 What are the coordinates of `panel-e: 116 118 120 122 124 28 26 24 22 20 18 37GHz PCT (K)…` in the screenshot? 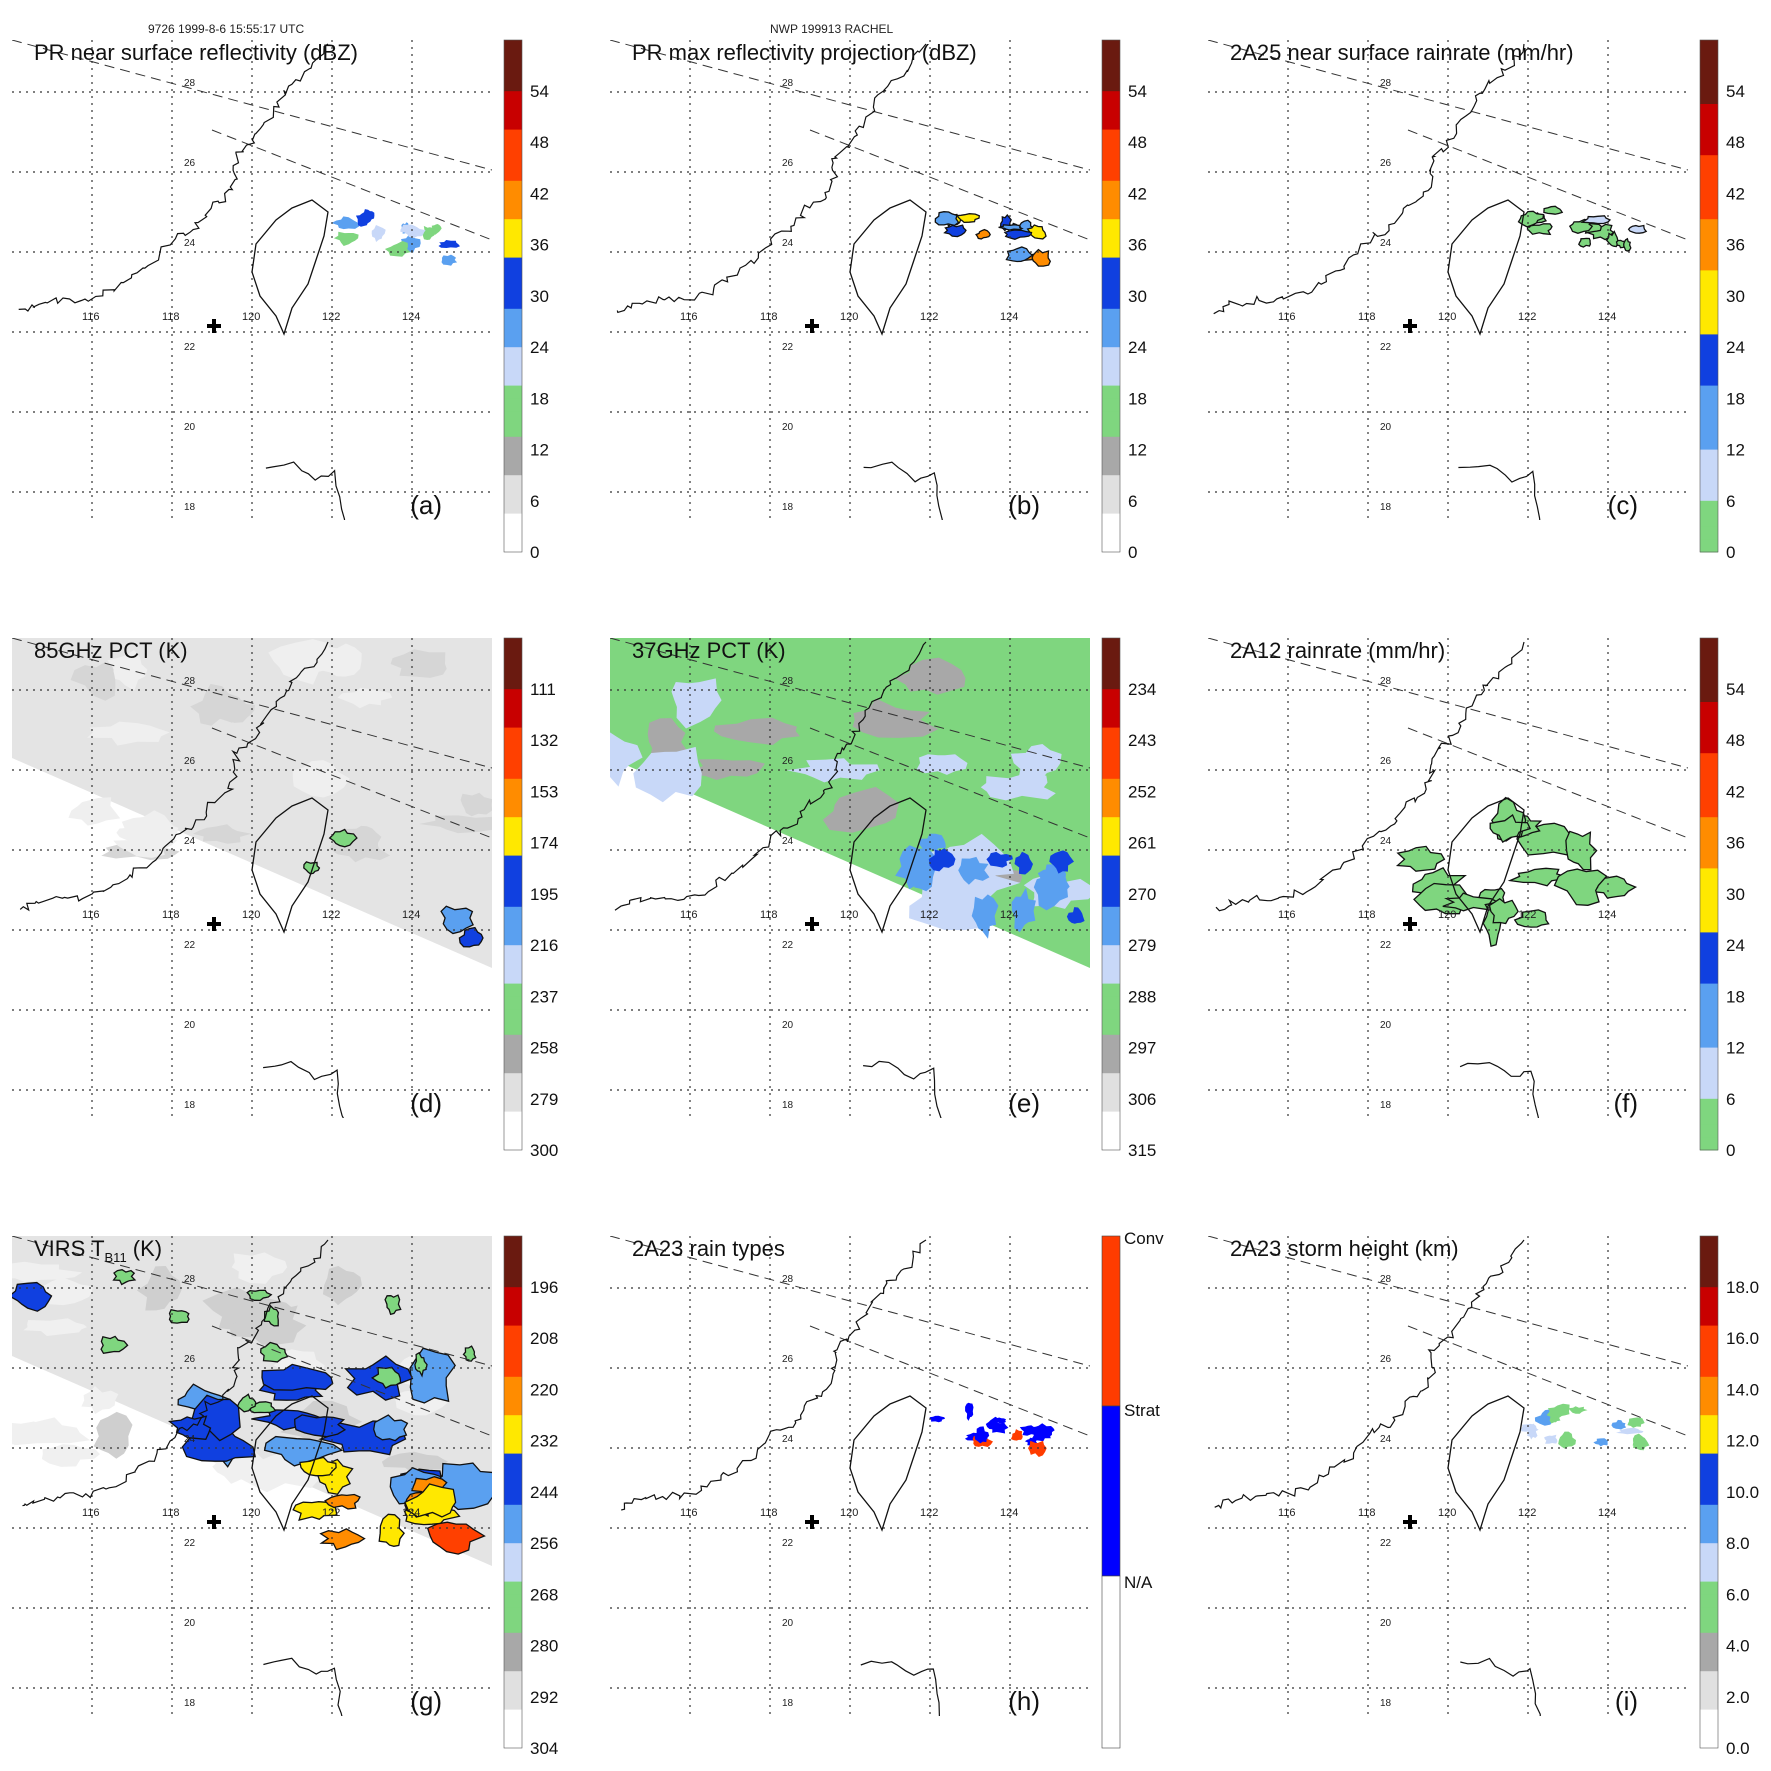 It's located at (883, 898).